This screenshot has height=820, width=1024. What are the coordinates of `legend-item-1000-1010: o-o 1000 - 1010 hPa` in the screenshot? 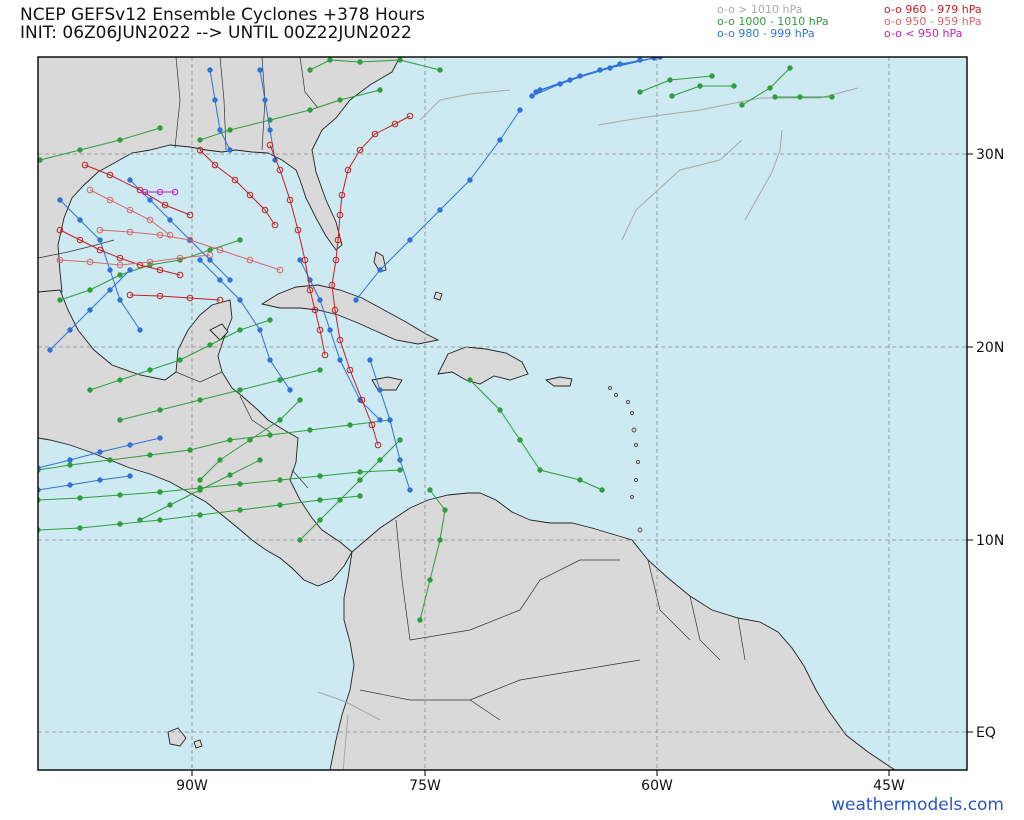 It's located at (773, 21).